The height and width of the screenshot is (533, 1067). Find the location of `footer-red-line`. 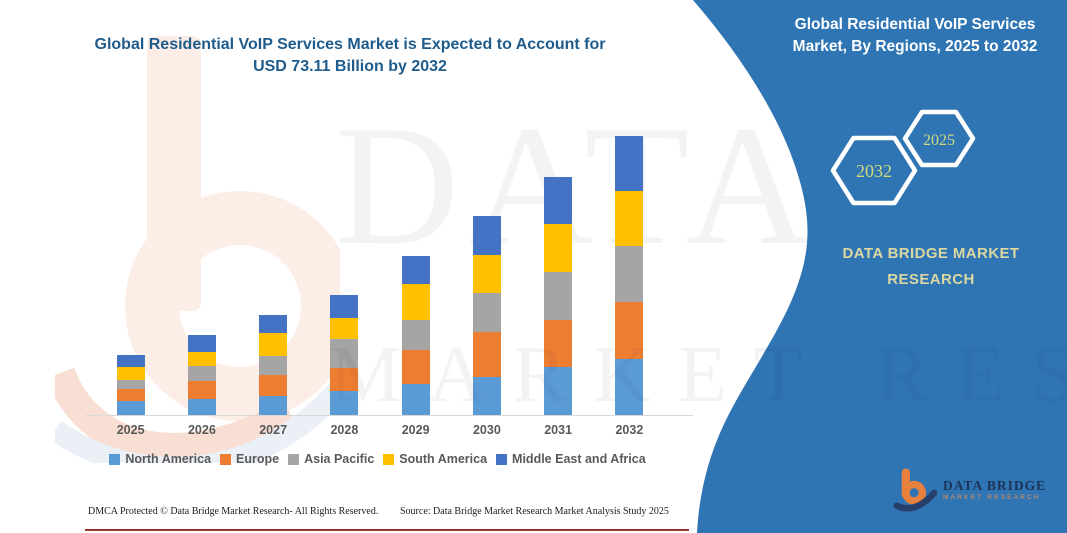

footer-red-line is located at coordinates (387, 530).